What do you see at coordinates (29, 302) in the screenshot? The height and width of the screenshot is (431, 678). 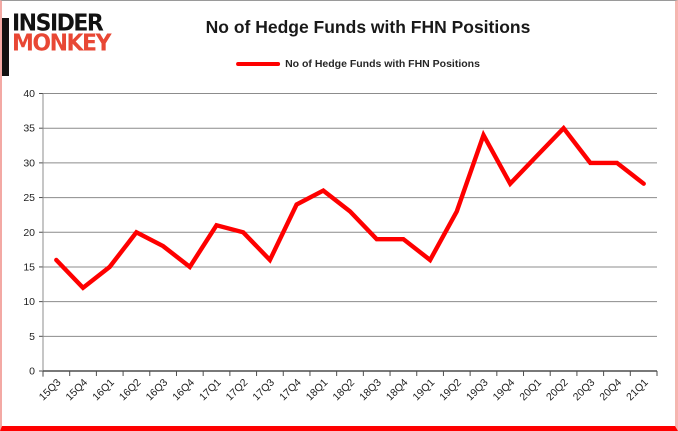 I see `y-axis-tick-label: 10` at bounding box center [29, 302].